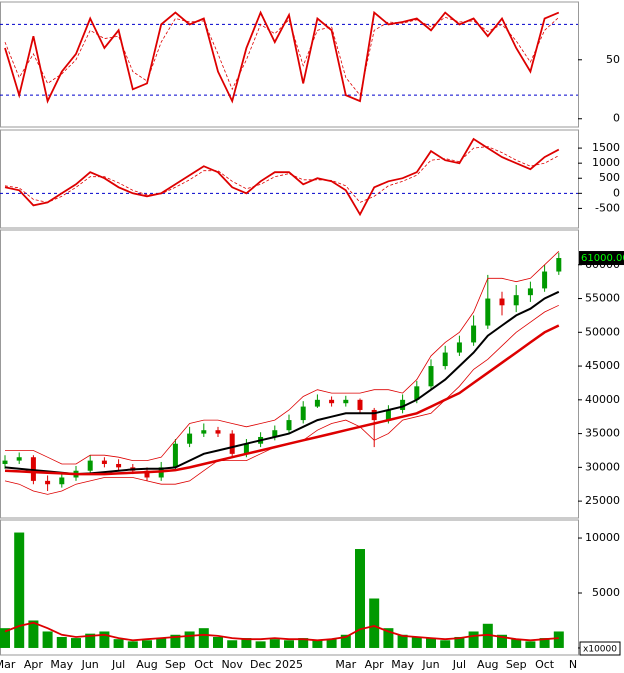  I want to click on y-tick-label: -500, so click(607, 207).